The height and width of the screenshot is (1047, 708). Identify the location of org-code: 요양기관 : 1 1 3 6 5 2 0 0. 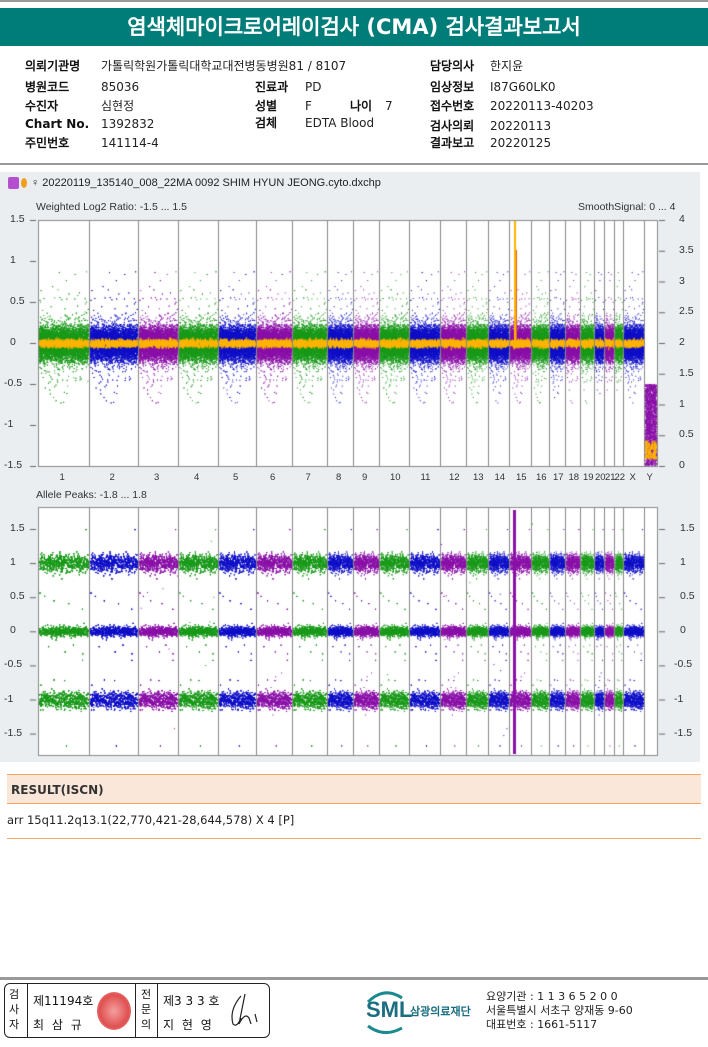
(552, 996).